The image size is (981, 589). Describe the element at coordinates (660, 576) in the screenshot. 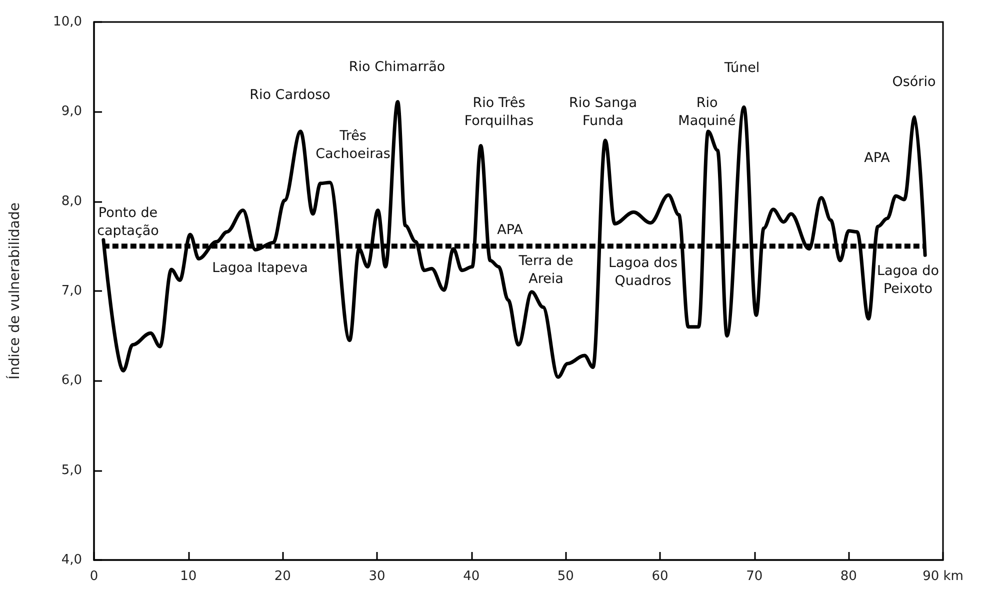

I see `x-tick-label: 60` at that location.